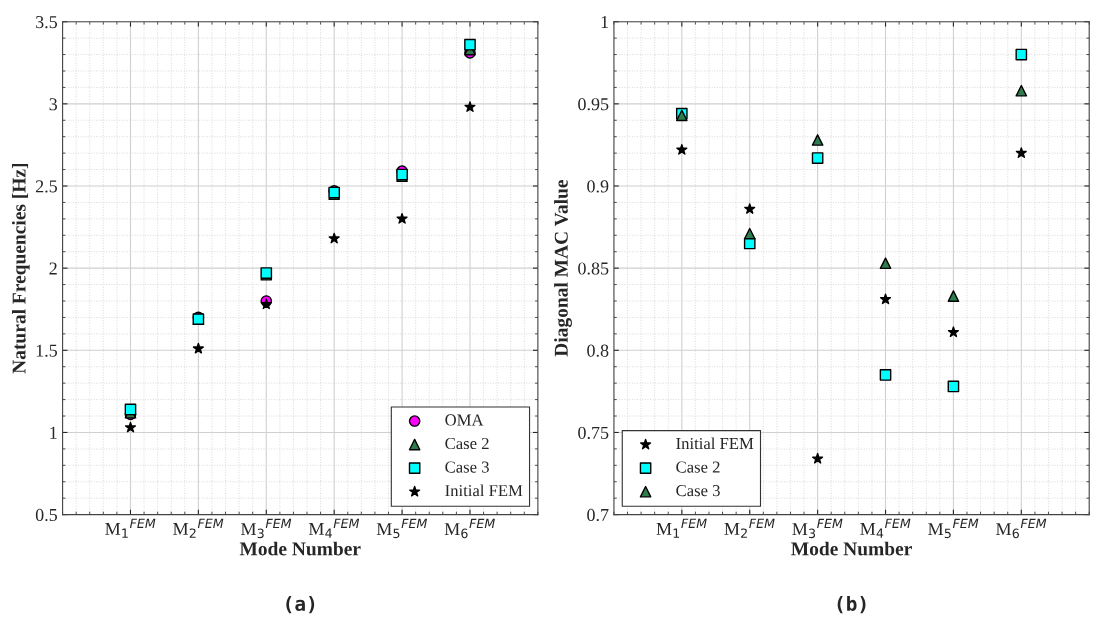 This screenshot has width=1098, height=620. What do you see at coordinates (53, 268) in the screenshot?
I see `y-tick-label: 2` at bounding box center [53, 268].